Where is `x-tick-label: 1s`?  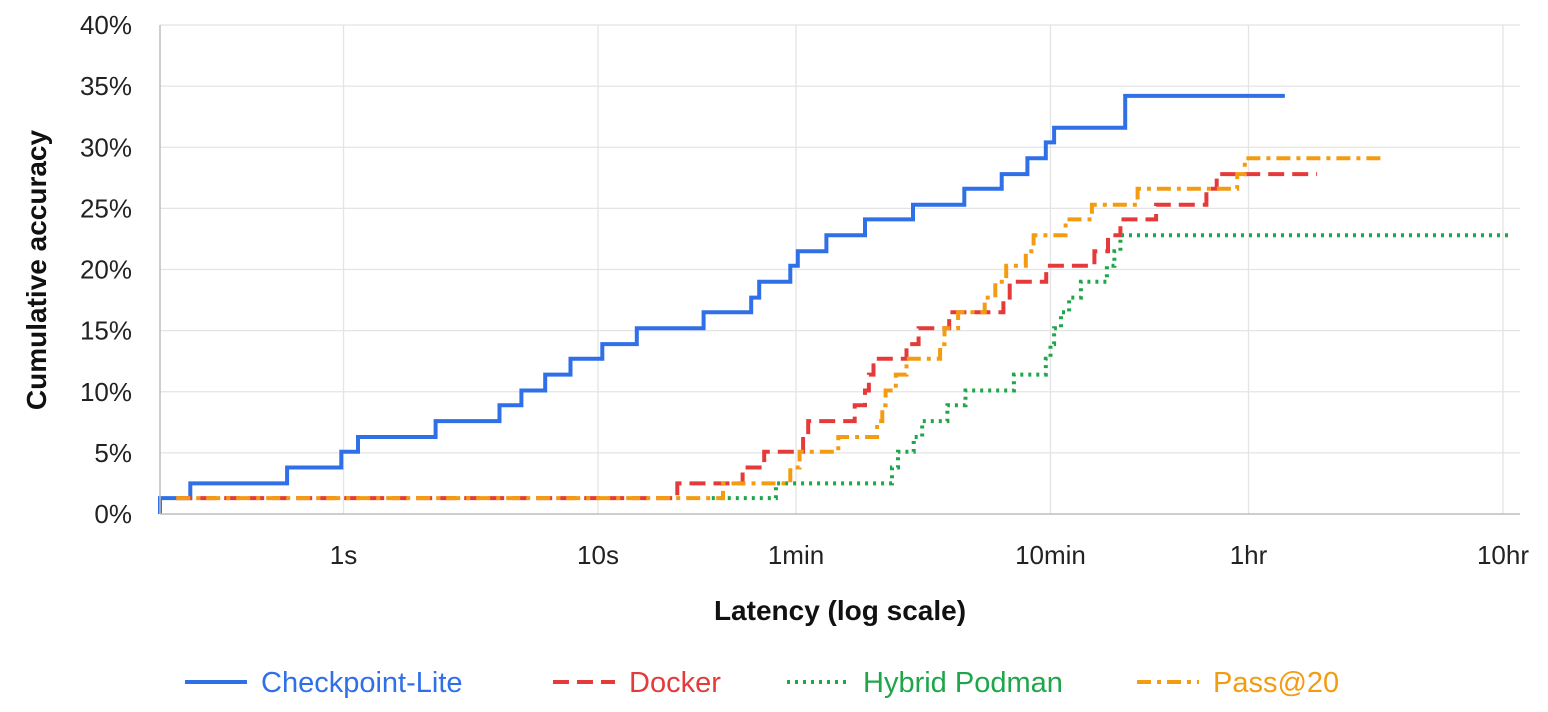 x-tick-label: 1s is located at coordinates (343, 555).